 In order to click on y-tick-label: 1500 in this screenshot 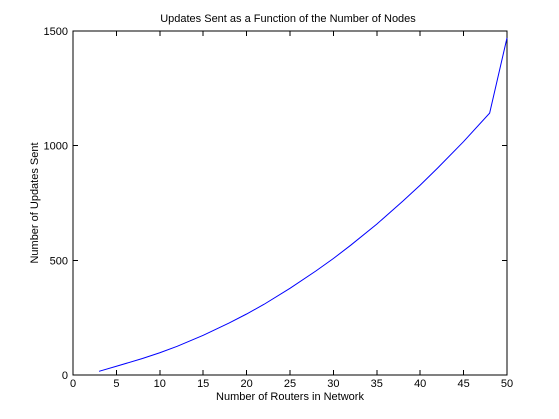, I will do `click(56, 32)`.